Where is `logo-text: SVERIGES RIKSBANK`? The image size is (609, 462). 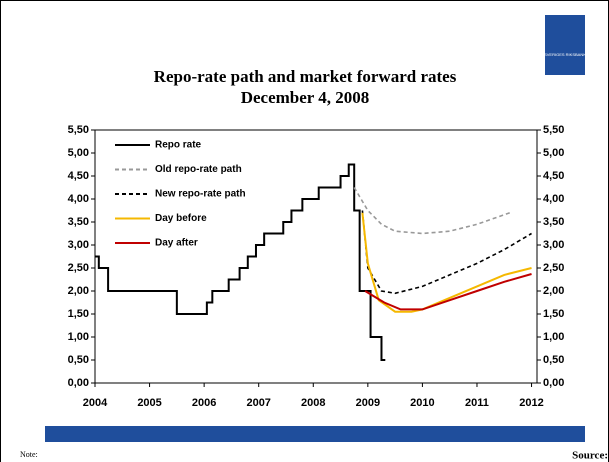
logo-text: SVERIGES RIKSBANK is located at coordinates (565, 54).